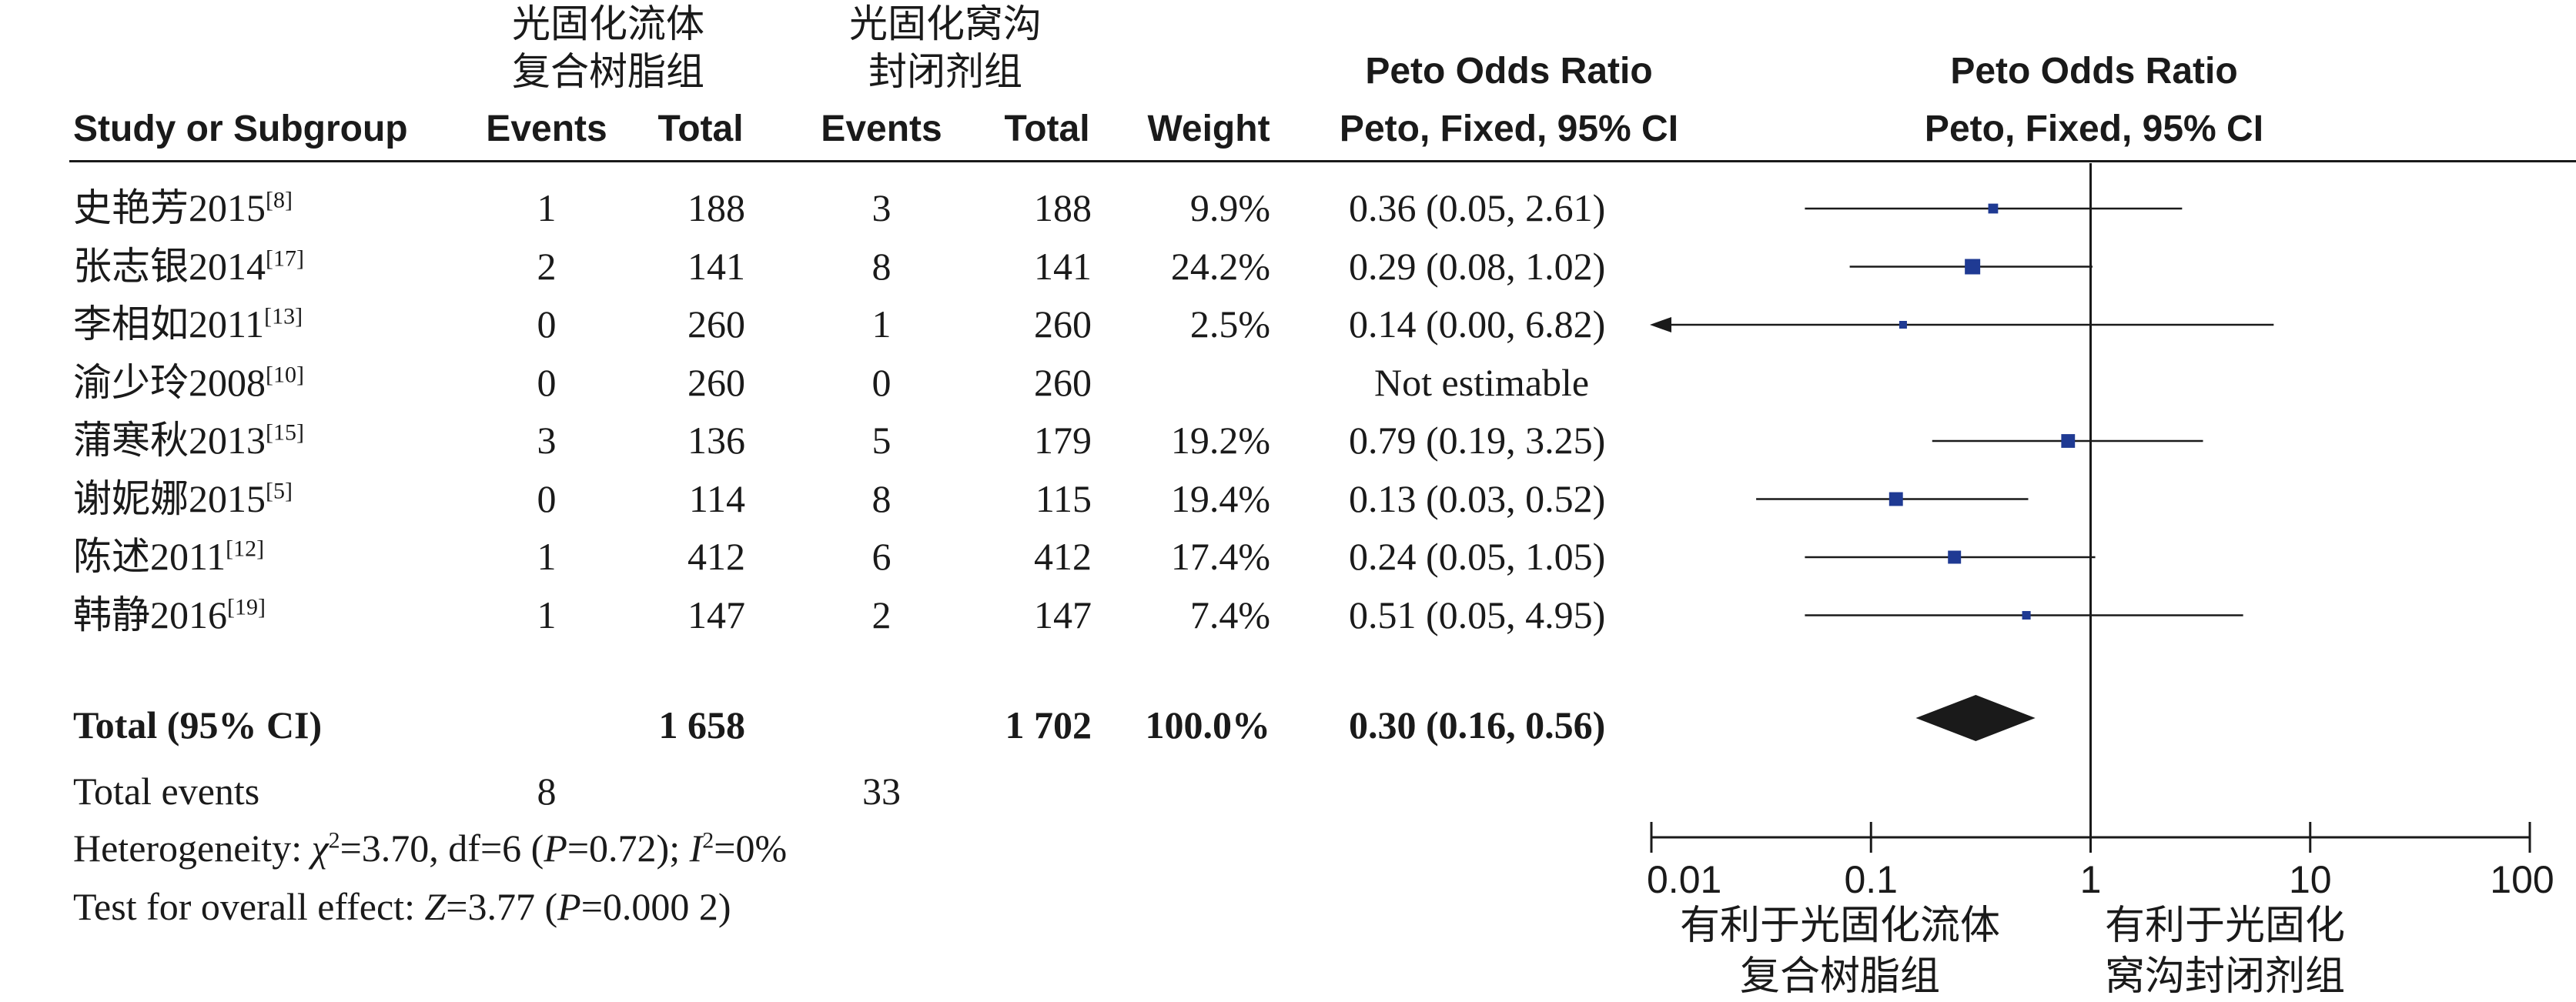  What do you see at coordinates (716, 556) in the screenshot?
I see `study-e-total: 412` at bounding box center [716, 556].